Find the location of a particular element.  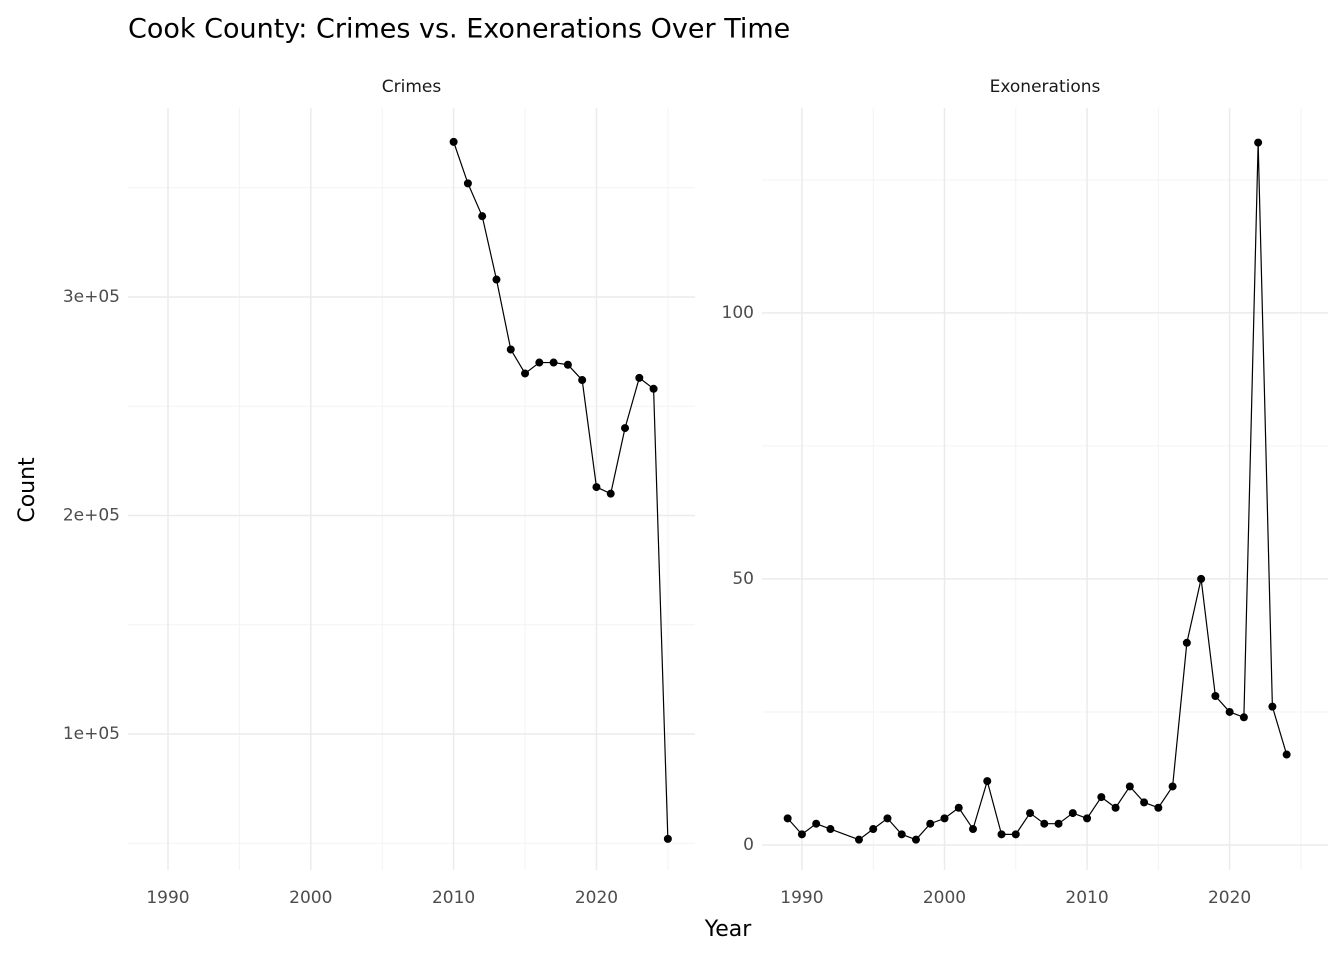

x-axis-title: Year is located at coordinates (728, 929).